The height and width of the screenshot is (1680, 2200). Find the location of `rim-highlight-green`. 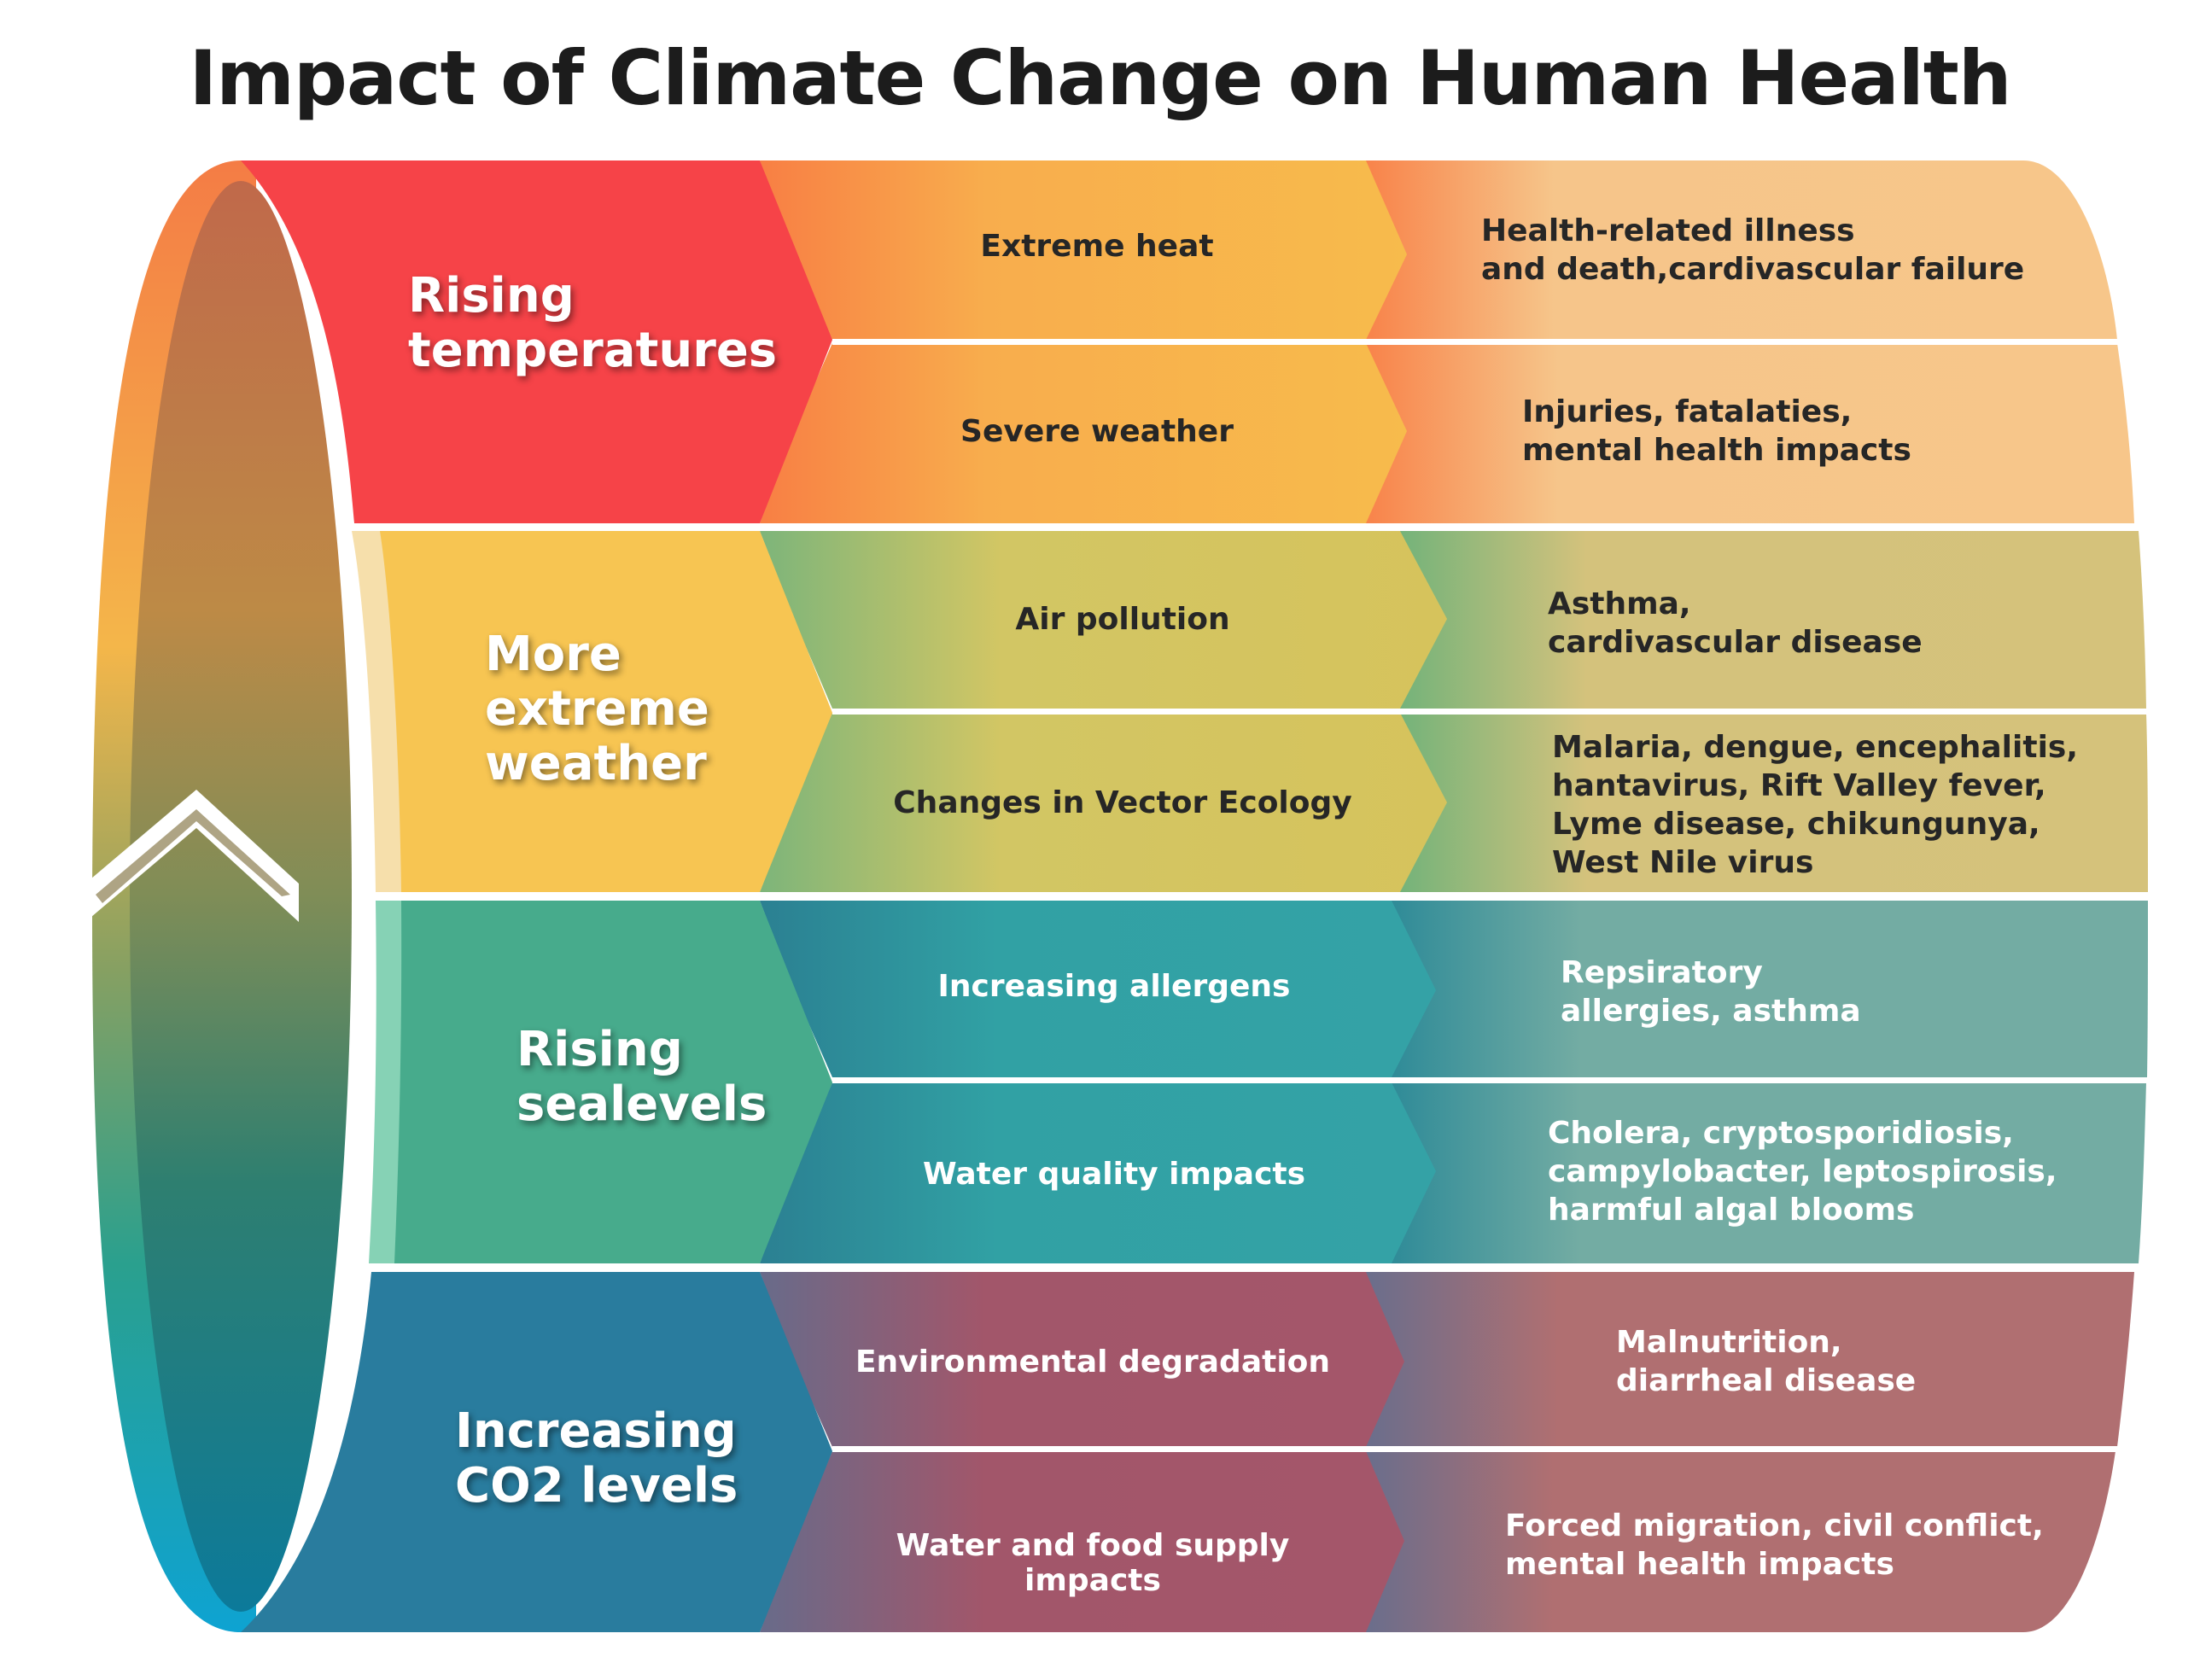

rim-highlight-green is located at coordinates (385, 1082).